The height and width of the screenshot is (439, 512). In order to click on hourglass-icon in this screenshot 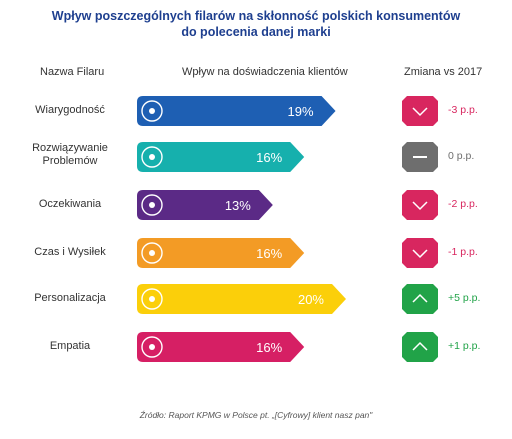, I will do `click(152, 253)`.